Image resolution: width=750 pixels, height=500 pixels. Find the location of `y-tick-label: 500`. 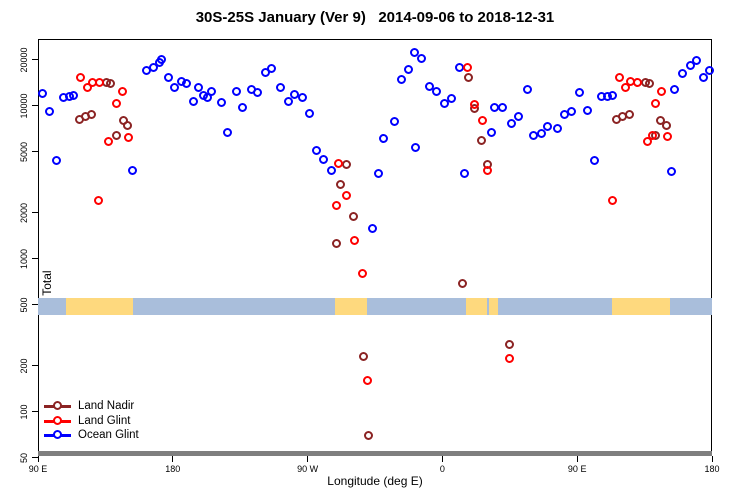

y-tick-label: 500 is located at coordinates (24, 305).